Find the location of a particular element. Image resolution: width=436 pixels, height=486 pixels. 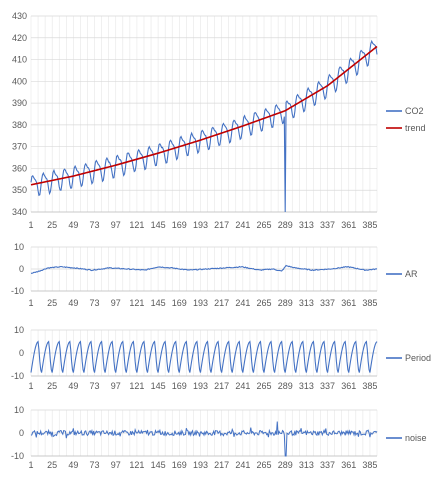

y-tick-label: 360 is located at coordinates (19, 168).